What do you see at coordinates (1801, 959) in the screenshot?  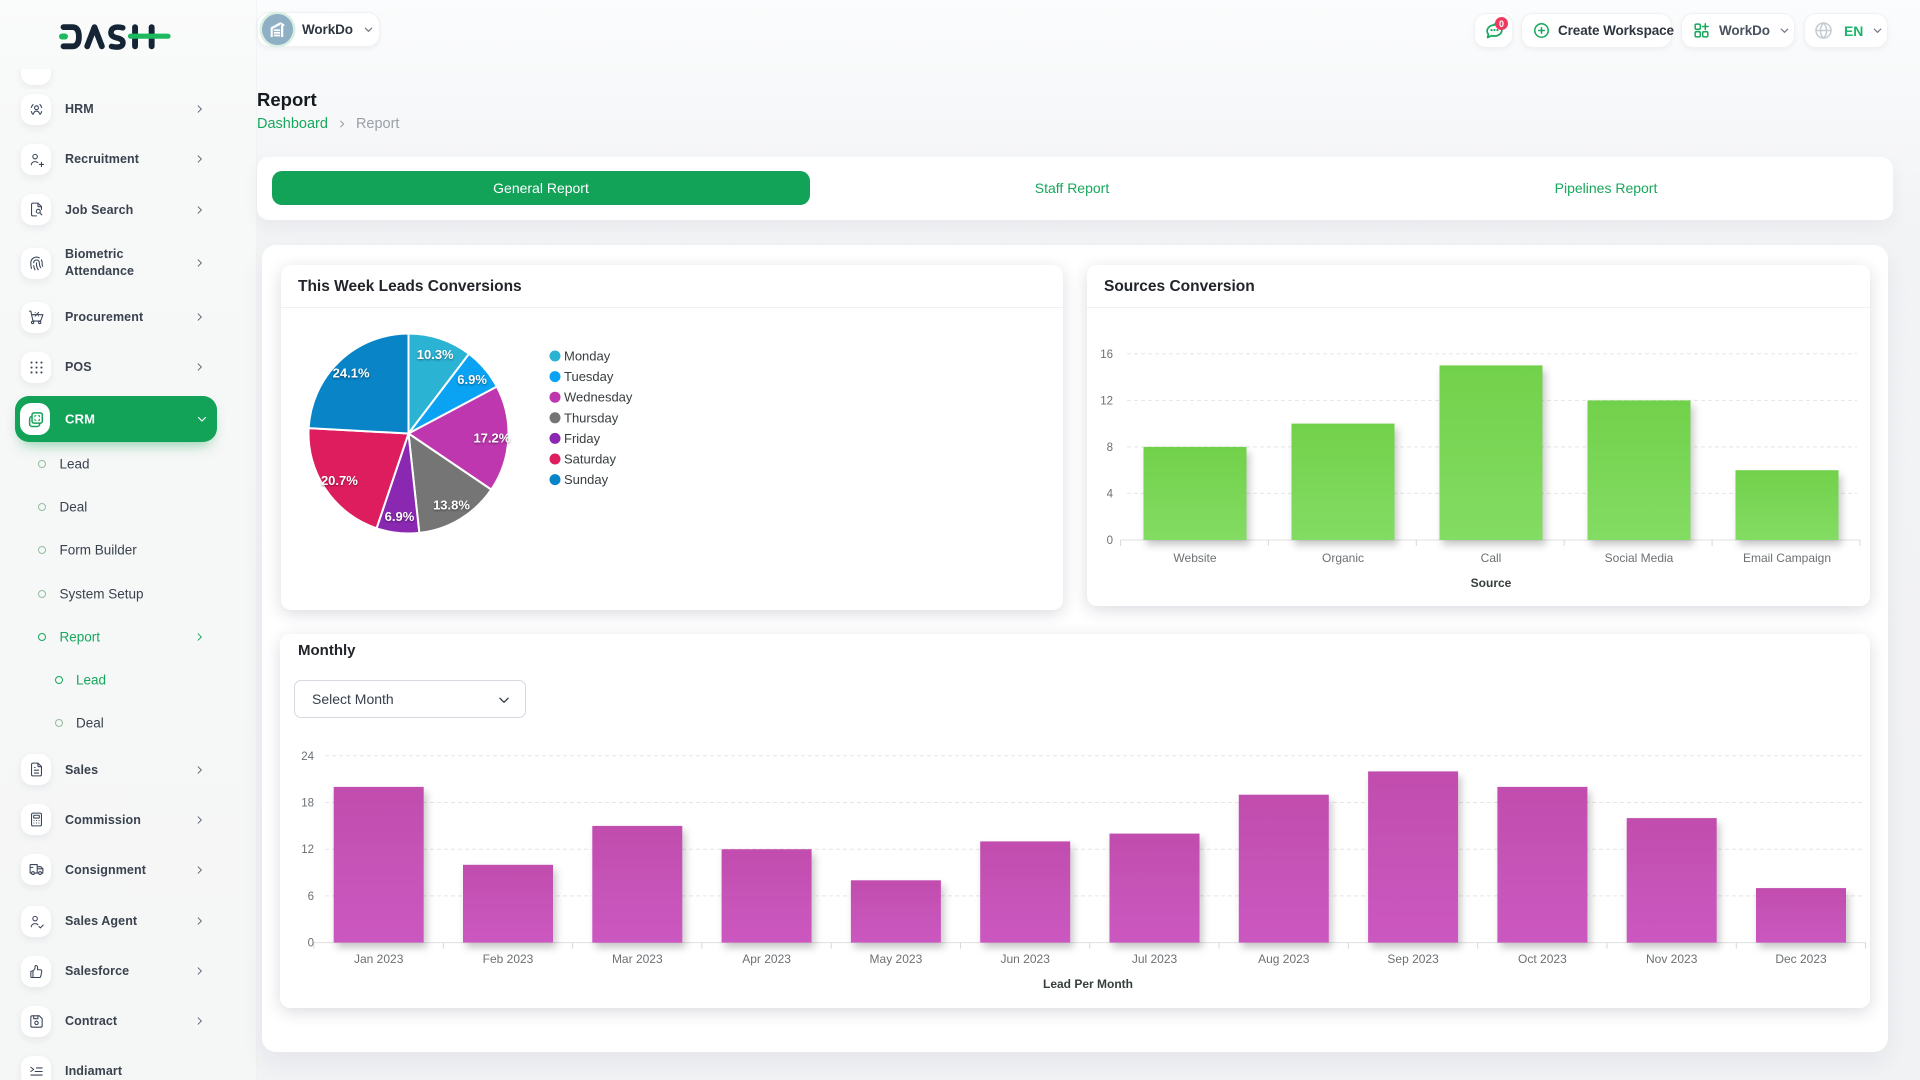 I see `svg-text: Dec 2023` at bounding box center [1801, 959].